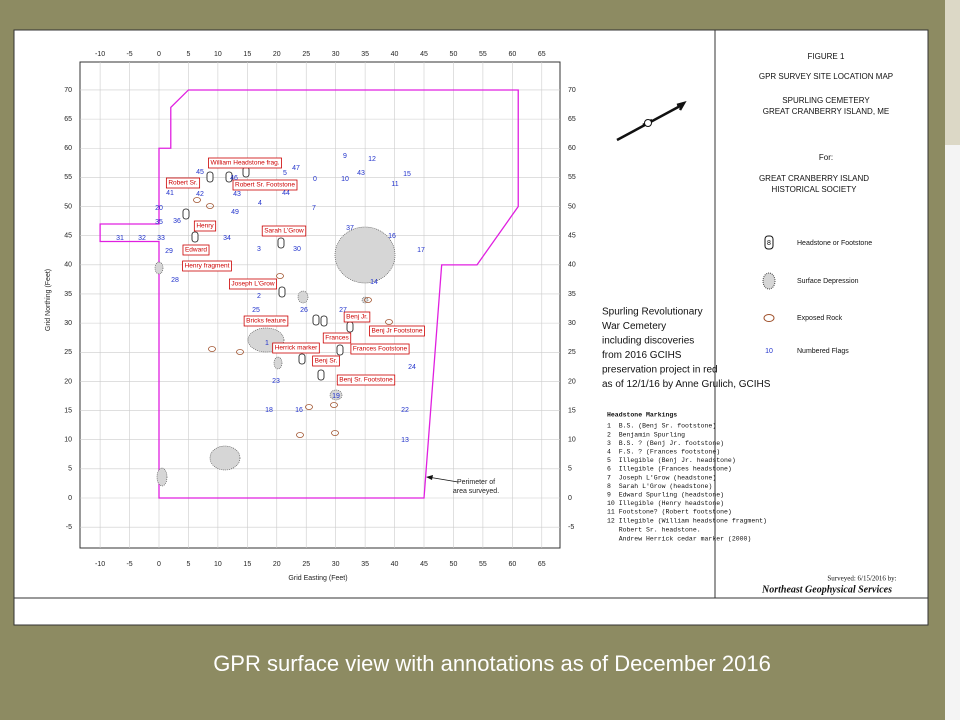 The image size is (960, 725). What do you see at coordinates (297, 249) in the screenshot?
I see `flag-number: 30` at bounding box center [297, 249].